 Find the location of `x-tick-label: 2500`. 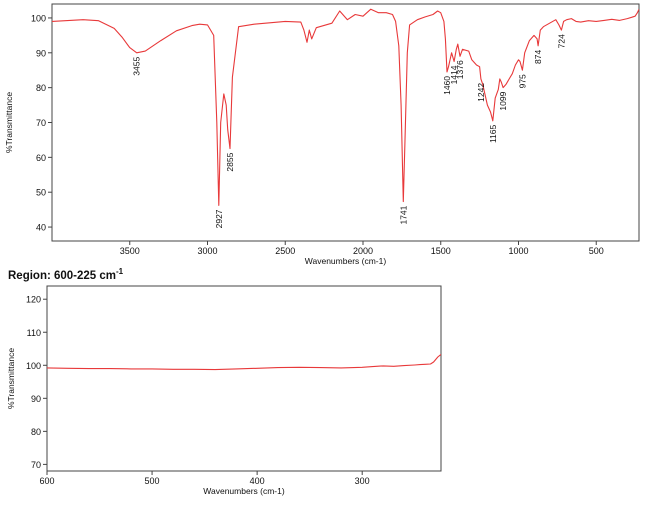

x-tick-label: 2500 is located at coordinates (285, 251).